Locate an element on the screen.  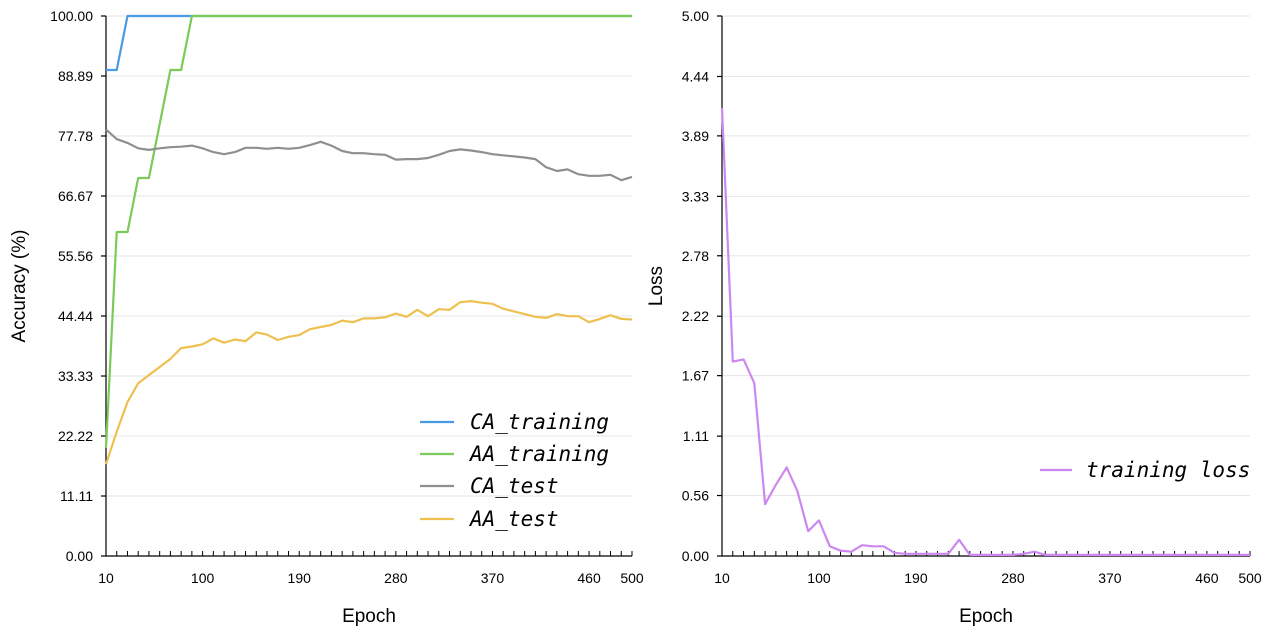
y-tick-label: 44.44 is located at coordinates (75, 316).